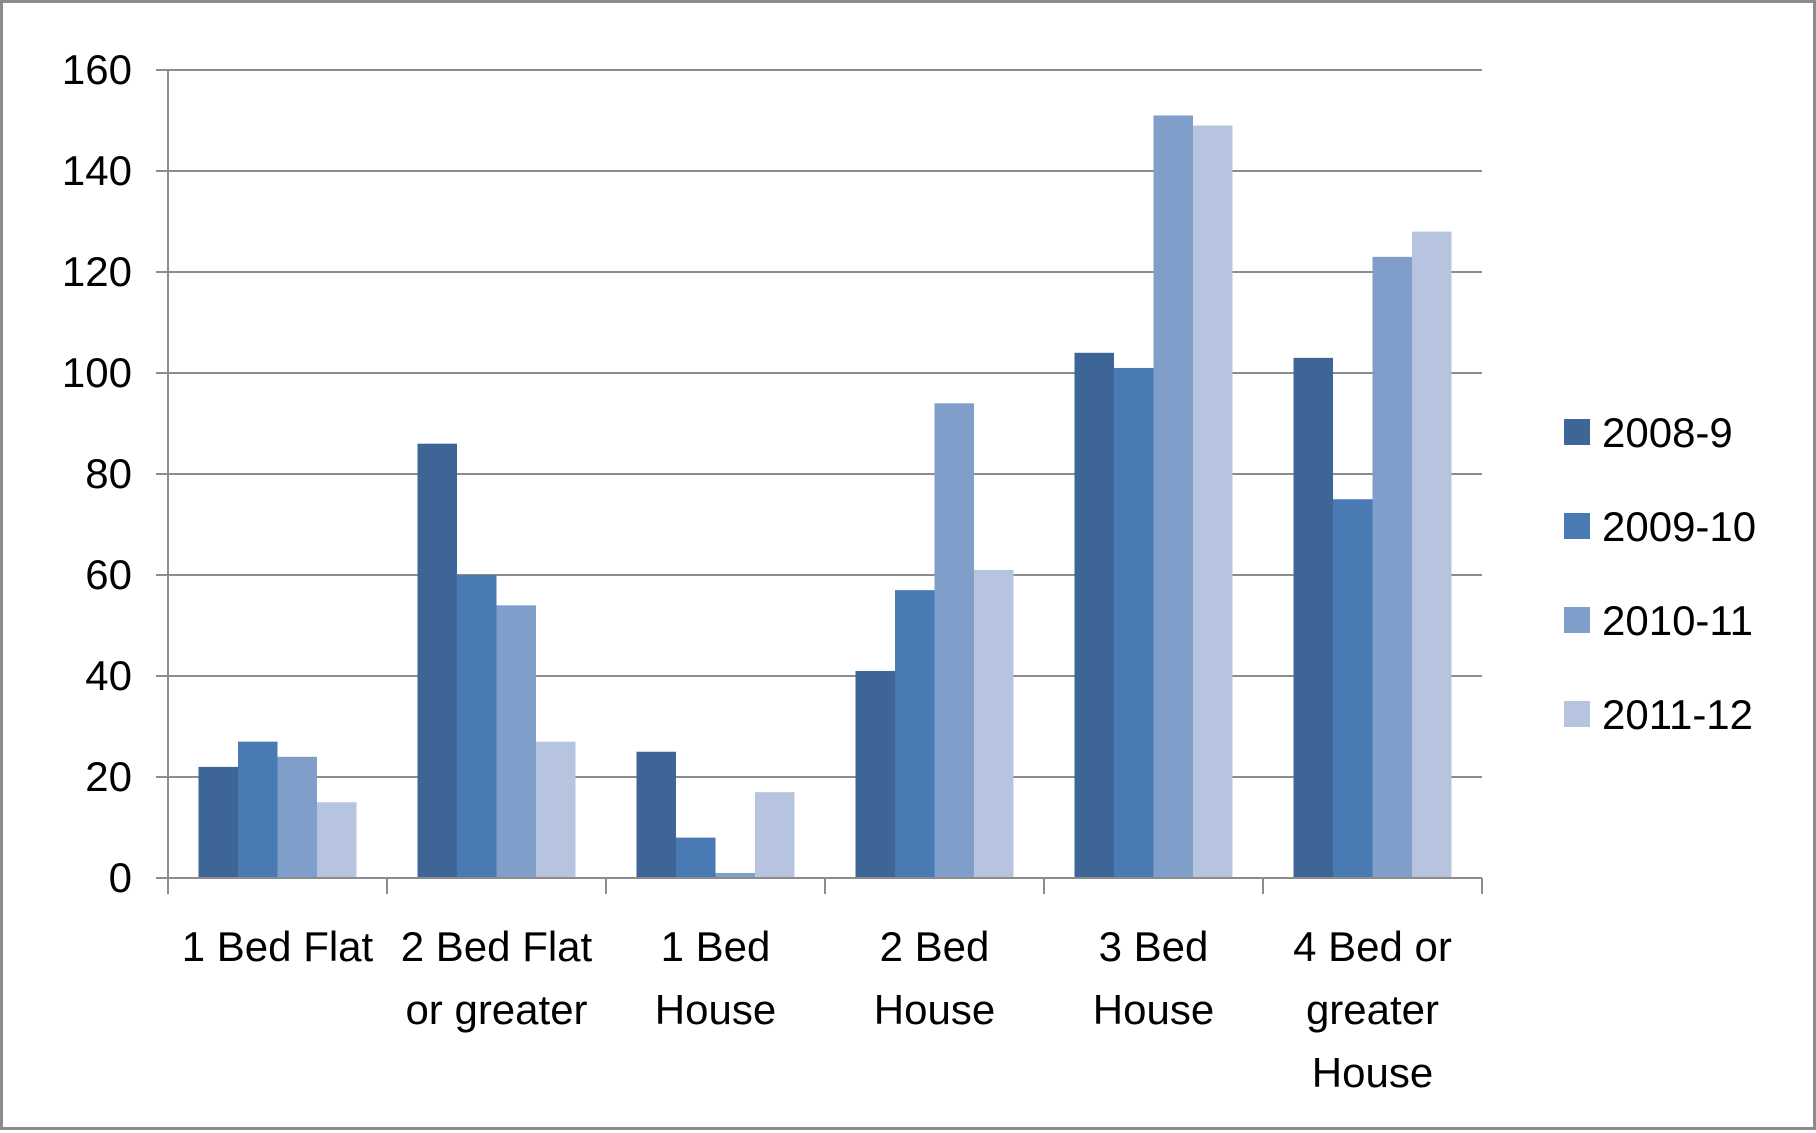 Image resolution: width=1816 pixels, height=1133 pixels. What do you see at coordinates (1372, 946) in the screenshot?
I see `x-tick-label: 4 Bed or` at bounding box center [1372, 946].